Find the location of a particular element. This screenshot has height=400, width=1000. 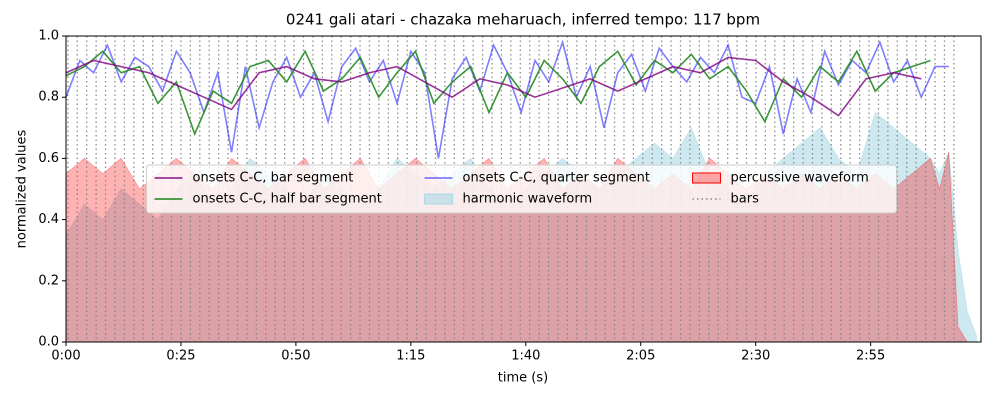

legend-label: harmonic waveform is located at coordinates (528, 199).